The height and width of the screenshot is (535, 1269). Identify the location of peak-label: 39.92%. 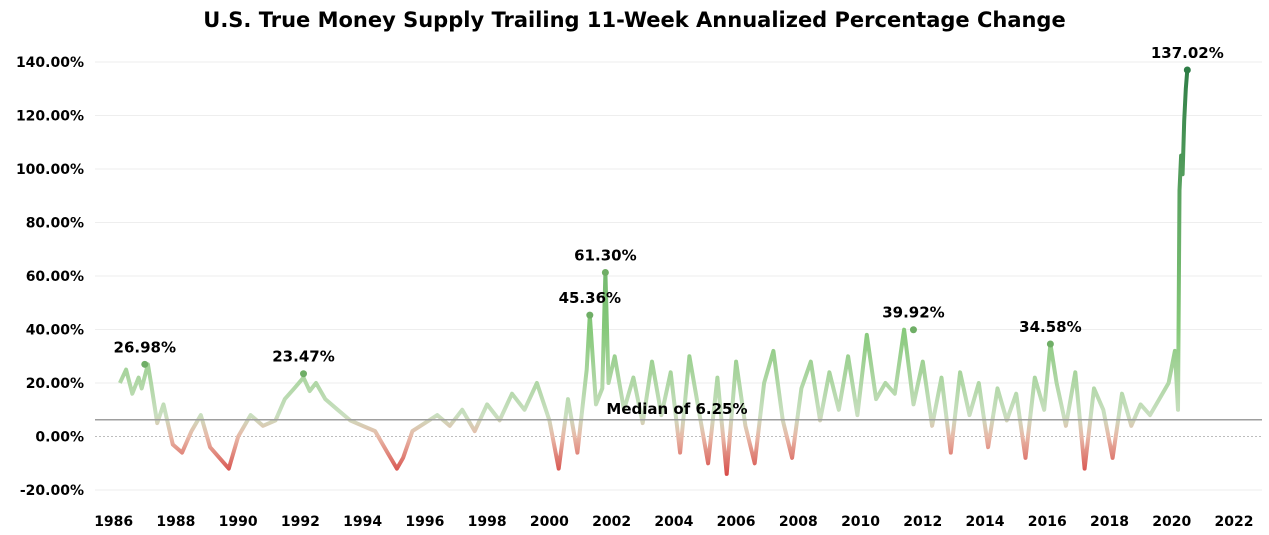
(913, 313).